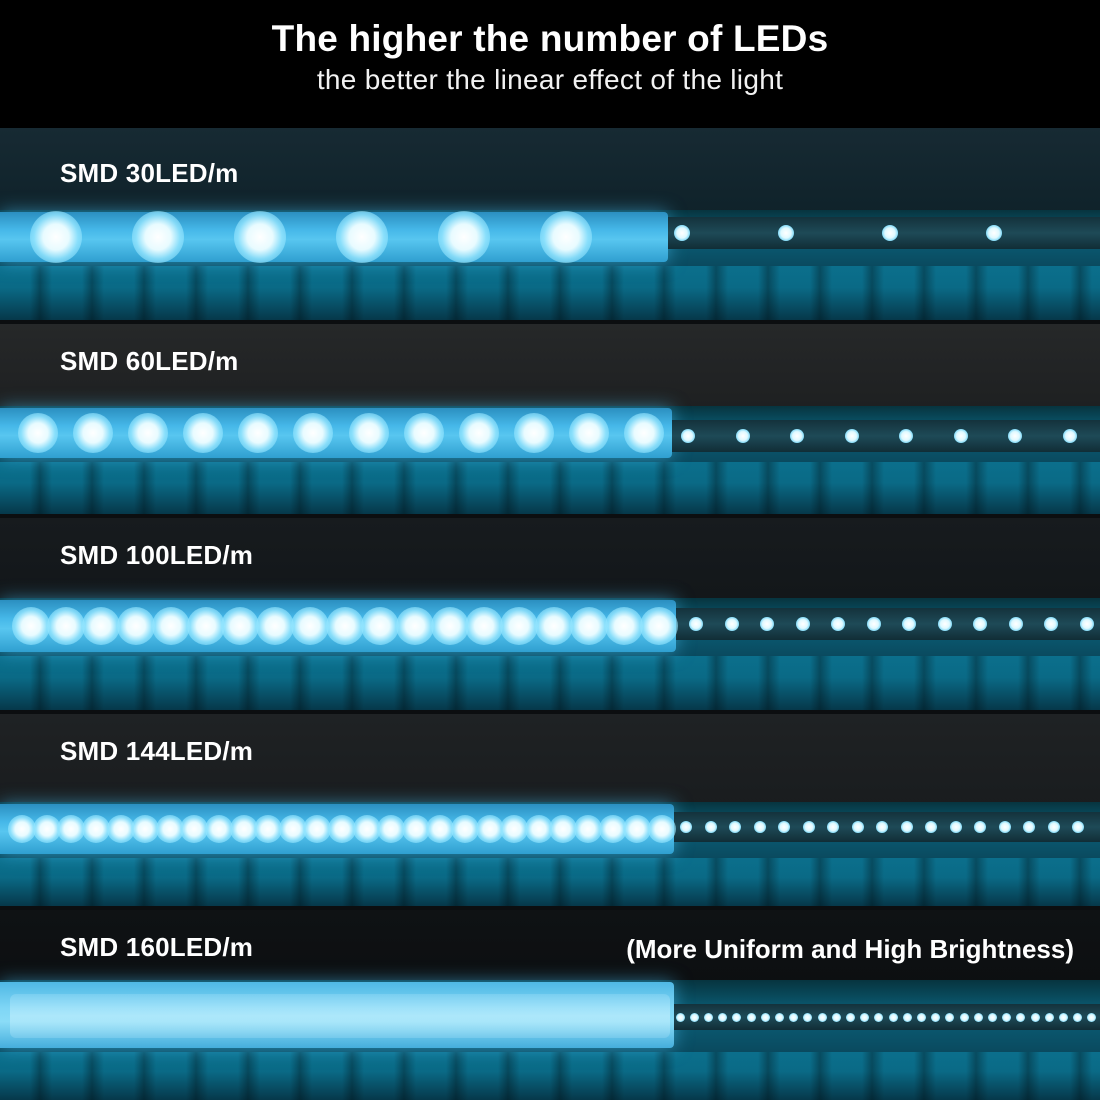 The height and width of the screenshot is (1100, 1100). What do you see at coordinates (157, 751) in the screenshot?
I see `row-label: SMD 144LED/m` at bounding box center [157, 751].